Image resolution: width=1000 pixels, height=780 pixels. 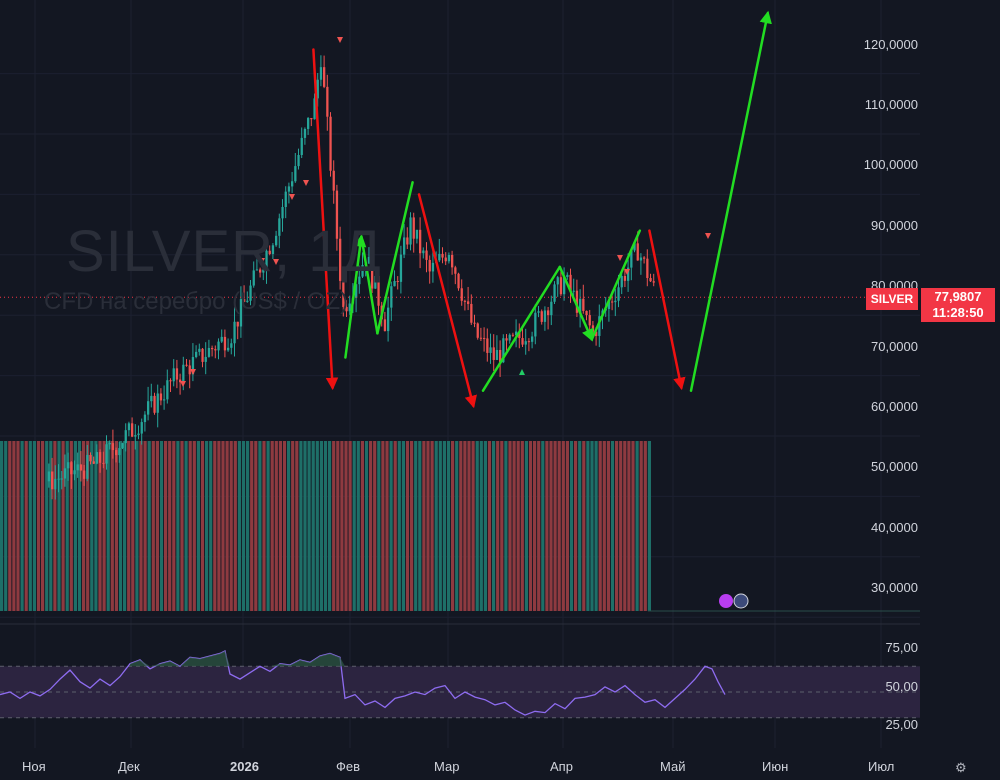 What do you see at coordinates (890, 164) in the screenshot?
I see `price-tick: 100,0000` at bounding box center [890, 164].